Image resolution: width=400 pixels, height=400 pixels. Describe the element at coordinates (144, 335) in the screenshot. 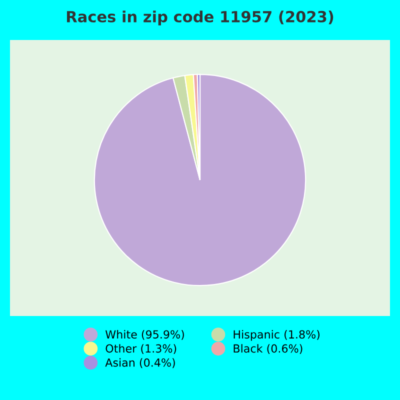

I see `legend-label: White (95.9%)` at that location.